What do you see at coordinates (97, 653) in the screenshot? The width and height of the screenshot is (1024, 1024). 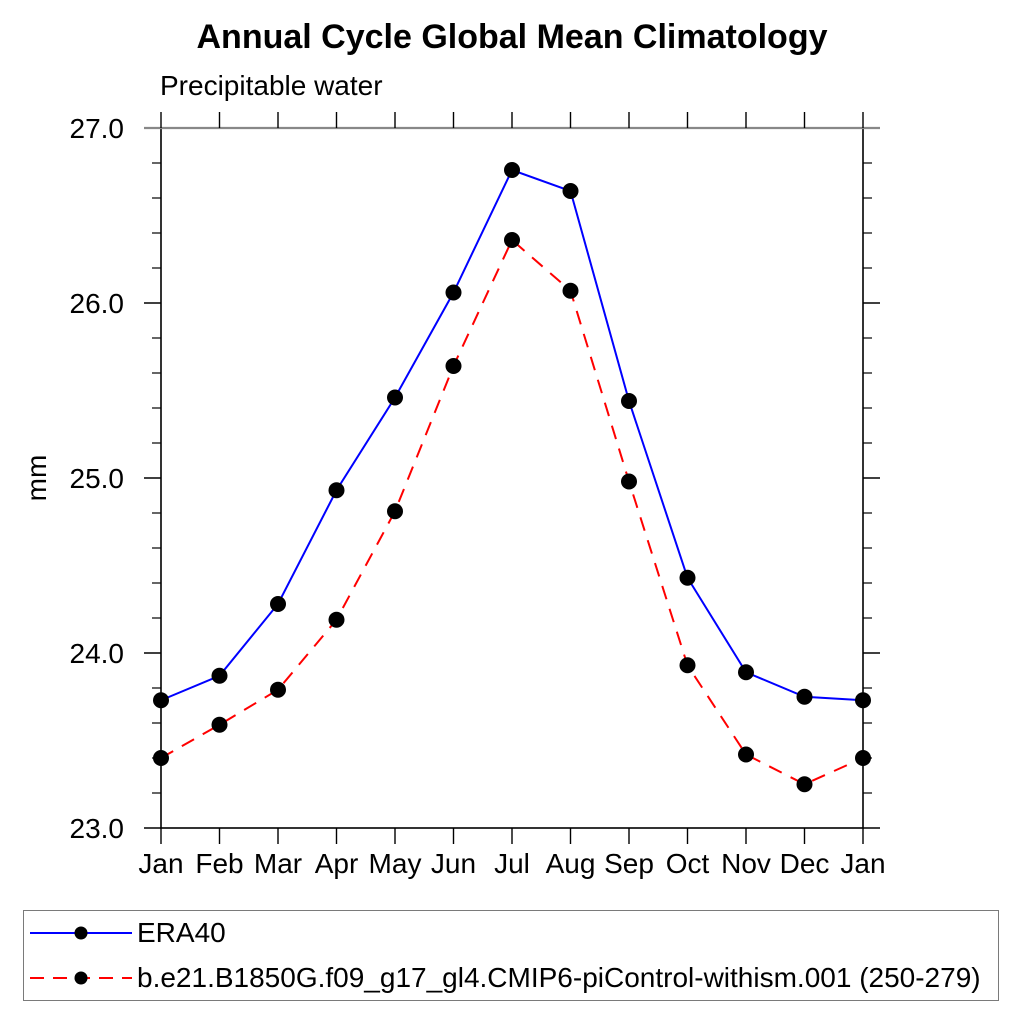 I see `y-axis-tick-label: 24.0` at bounding box center [97, 653].